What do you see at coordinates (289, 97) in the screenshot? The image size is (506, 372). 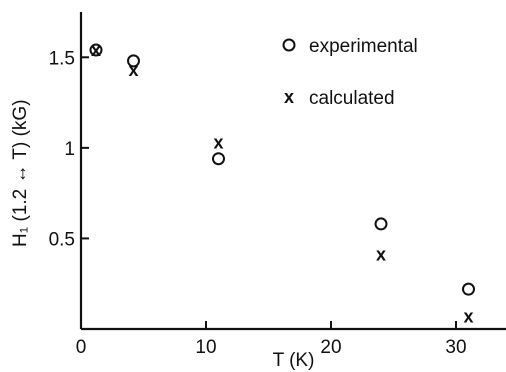 I see `legend-marker-calculated: x` at bounding box center [289, 97].